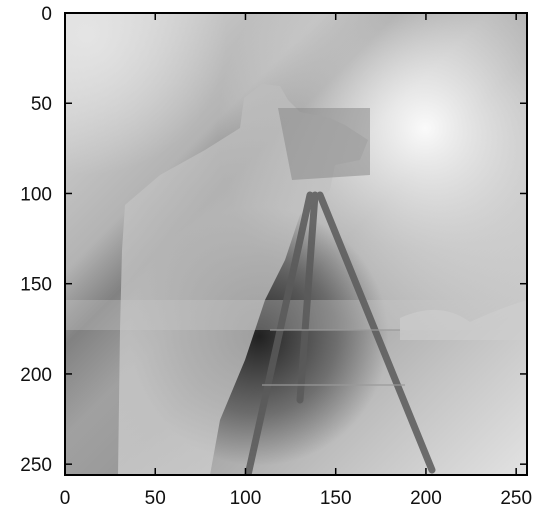 The image size is (540, 519). What do you see at coordinates (41, 104) in the screenshot?
I see `y-tick-label: 50` at bounding box center [41, 104].